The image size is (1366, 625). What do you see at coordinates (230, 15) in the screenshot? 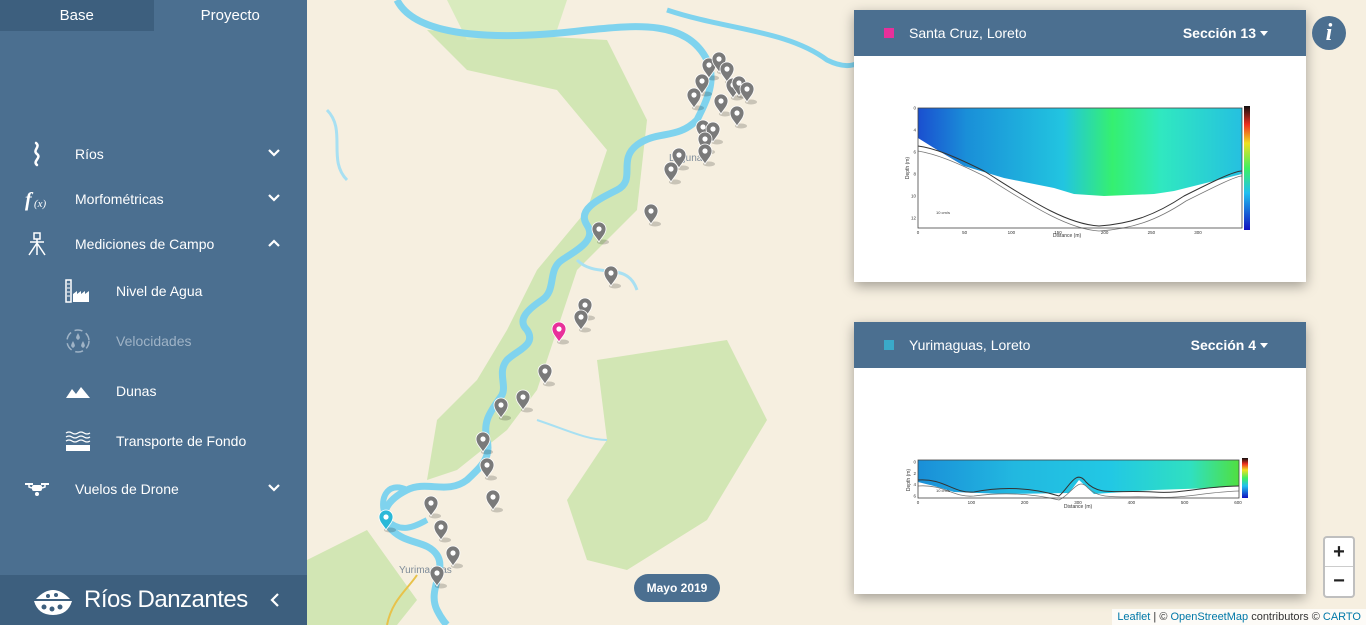
I see `tab-proyecto: Proyecto` at bounding box center [230, 15].